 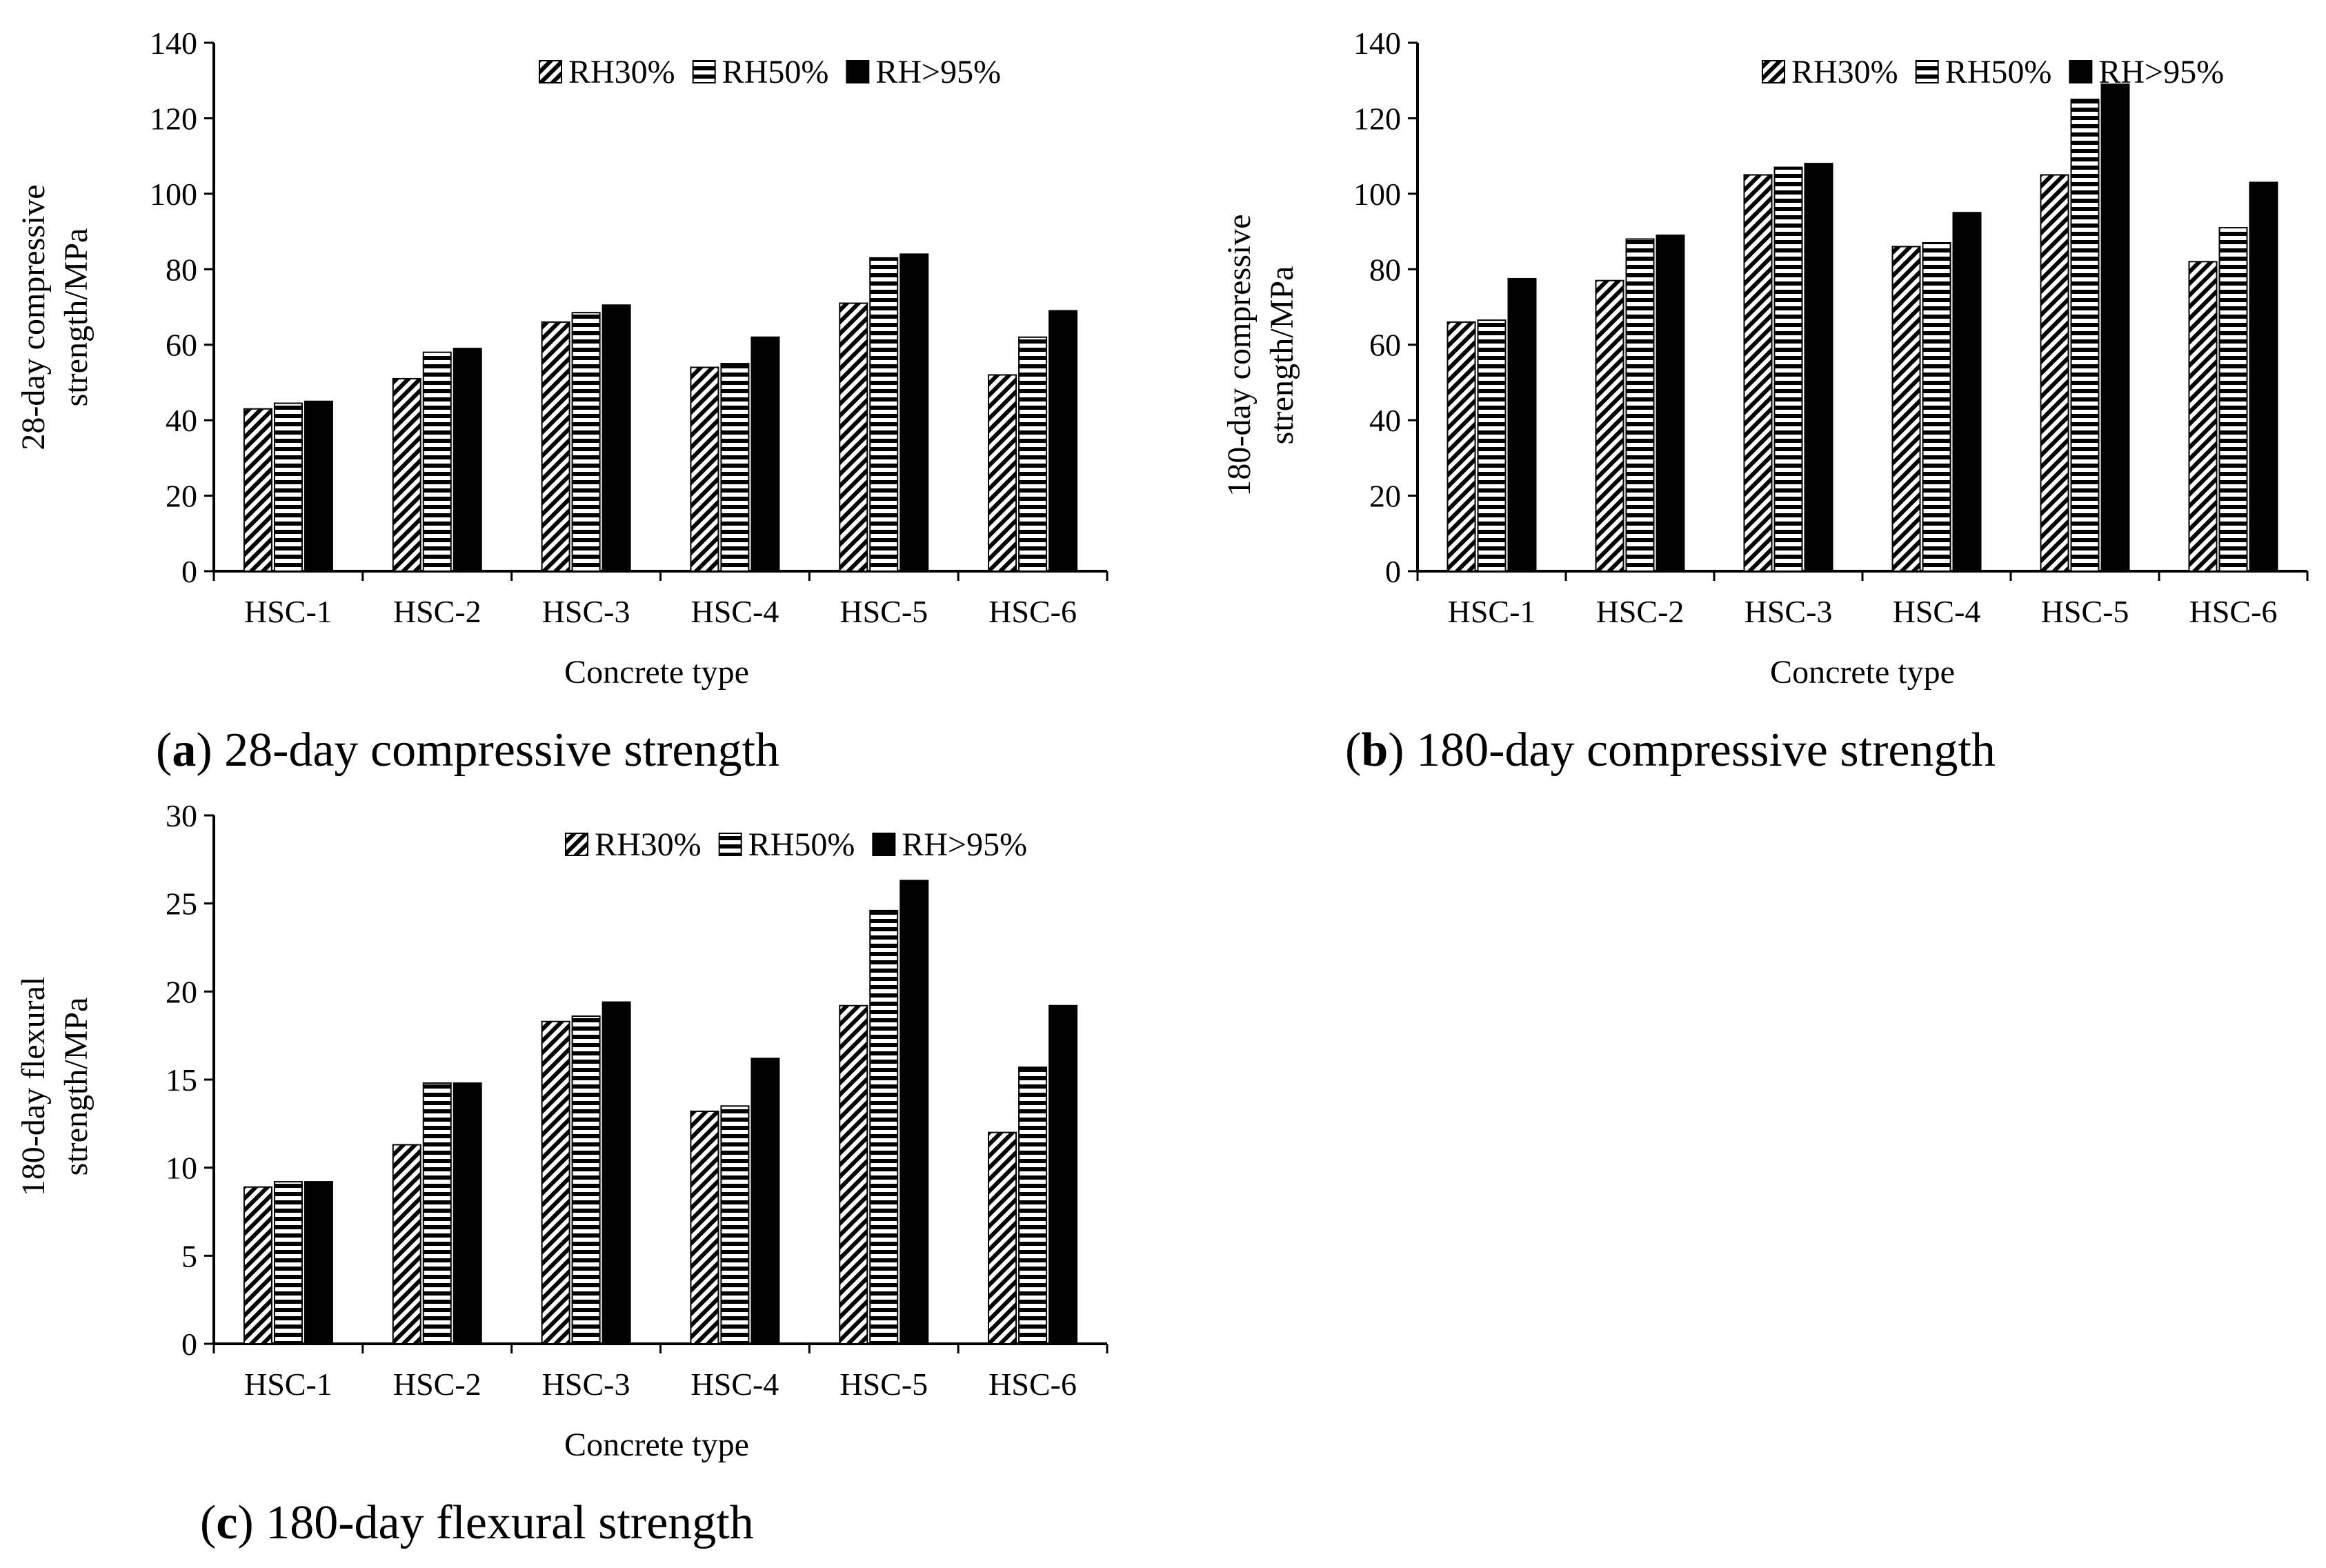 What do you see at coordinates (181, 420) in the screenshot?
I see `y-tick-label: 40` at bounding box center [181, 420].